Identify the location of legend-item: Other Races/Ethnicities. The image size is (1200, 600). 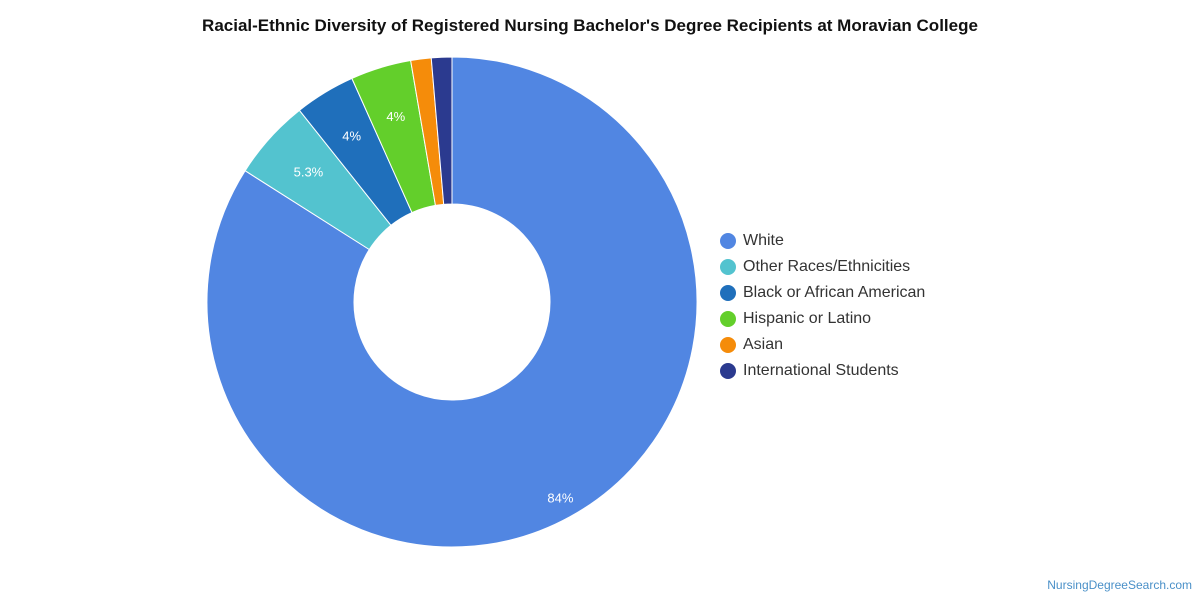
(822, 267).